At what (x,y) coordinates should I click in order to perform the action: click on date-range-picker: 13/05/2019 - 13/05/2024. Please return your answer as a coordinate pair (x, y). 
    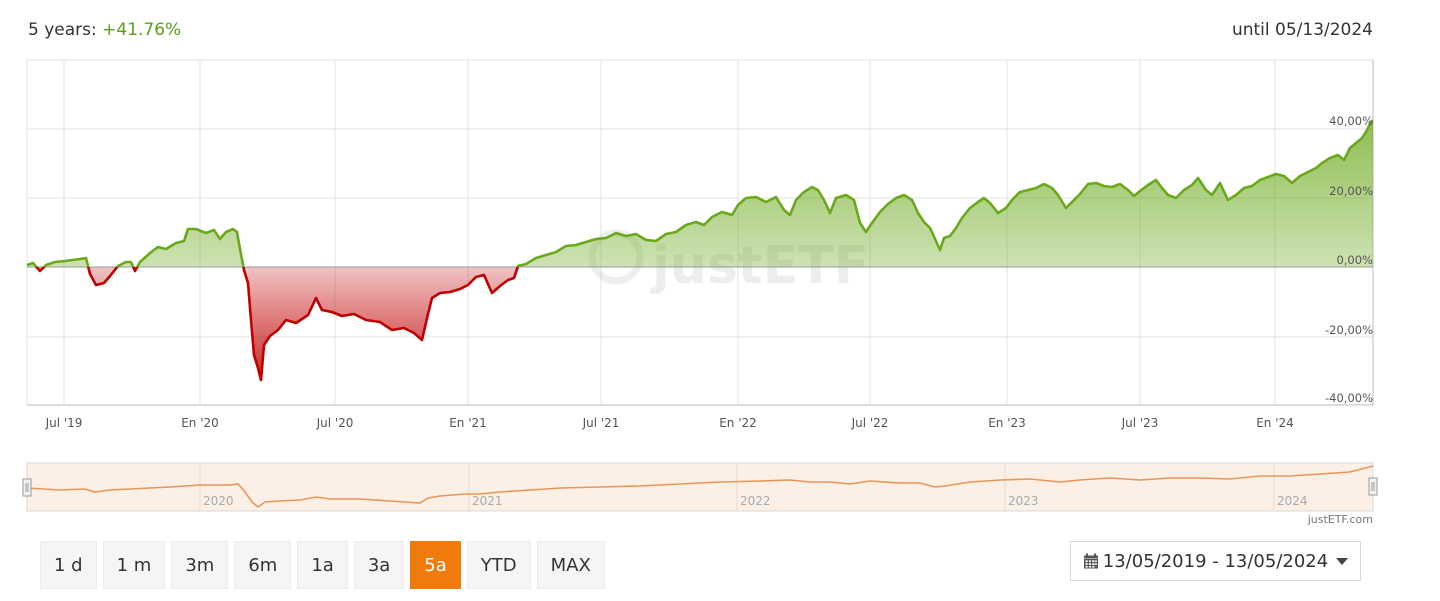
    Looking at the image, I should click on (1215, 561).